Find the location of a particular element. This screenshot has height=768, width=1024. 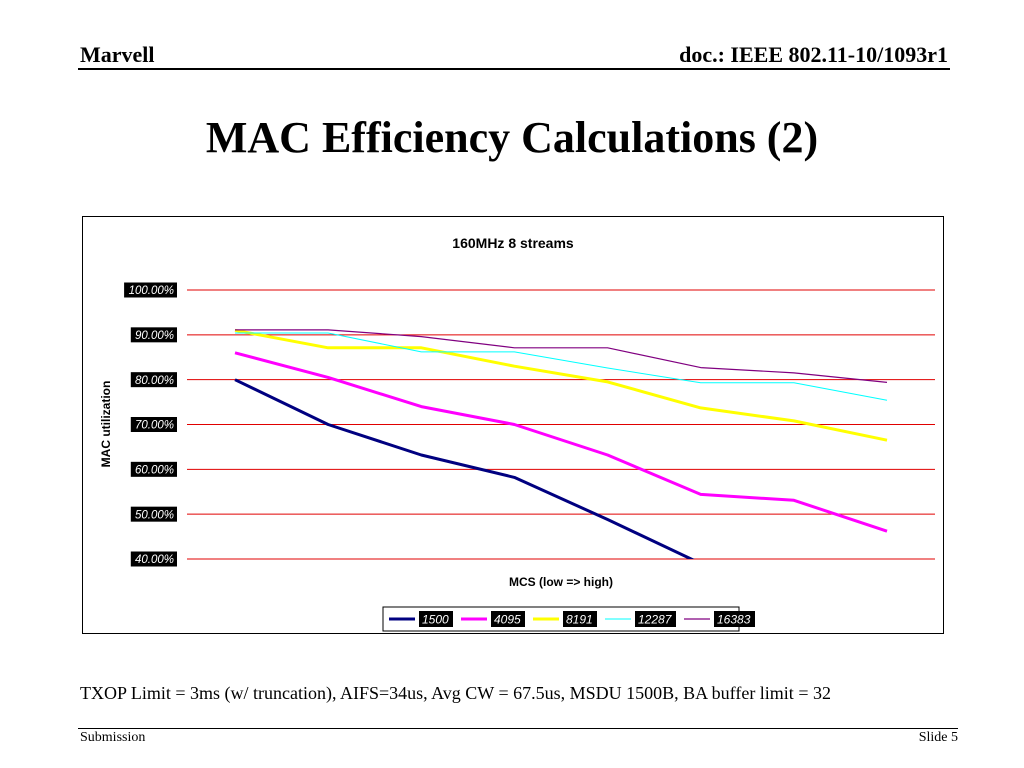

y-tick-label: 60.00% is located at coordinates (154, 471).